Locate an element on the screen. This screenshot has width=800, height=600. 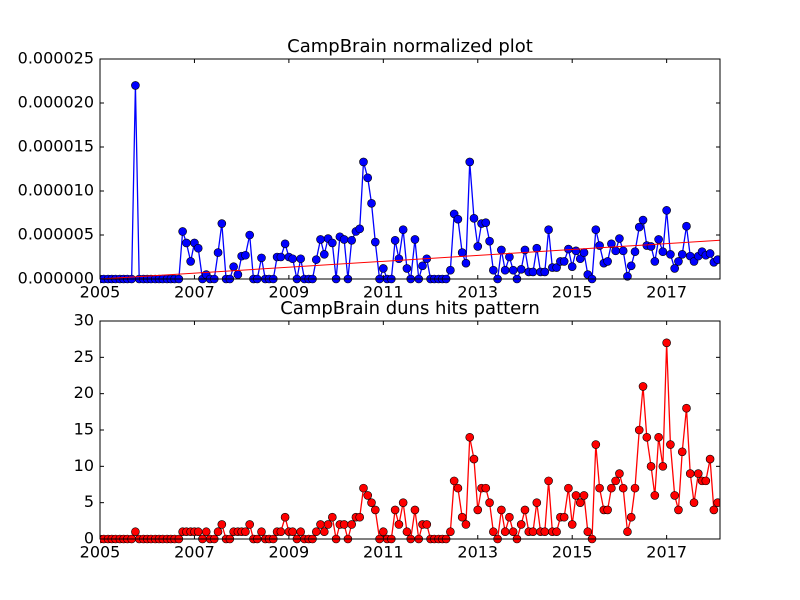
y-tick-label: 0.000015 is located at coordinates (56, 146).